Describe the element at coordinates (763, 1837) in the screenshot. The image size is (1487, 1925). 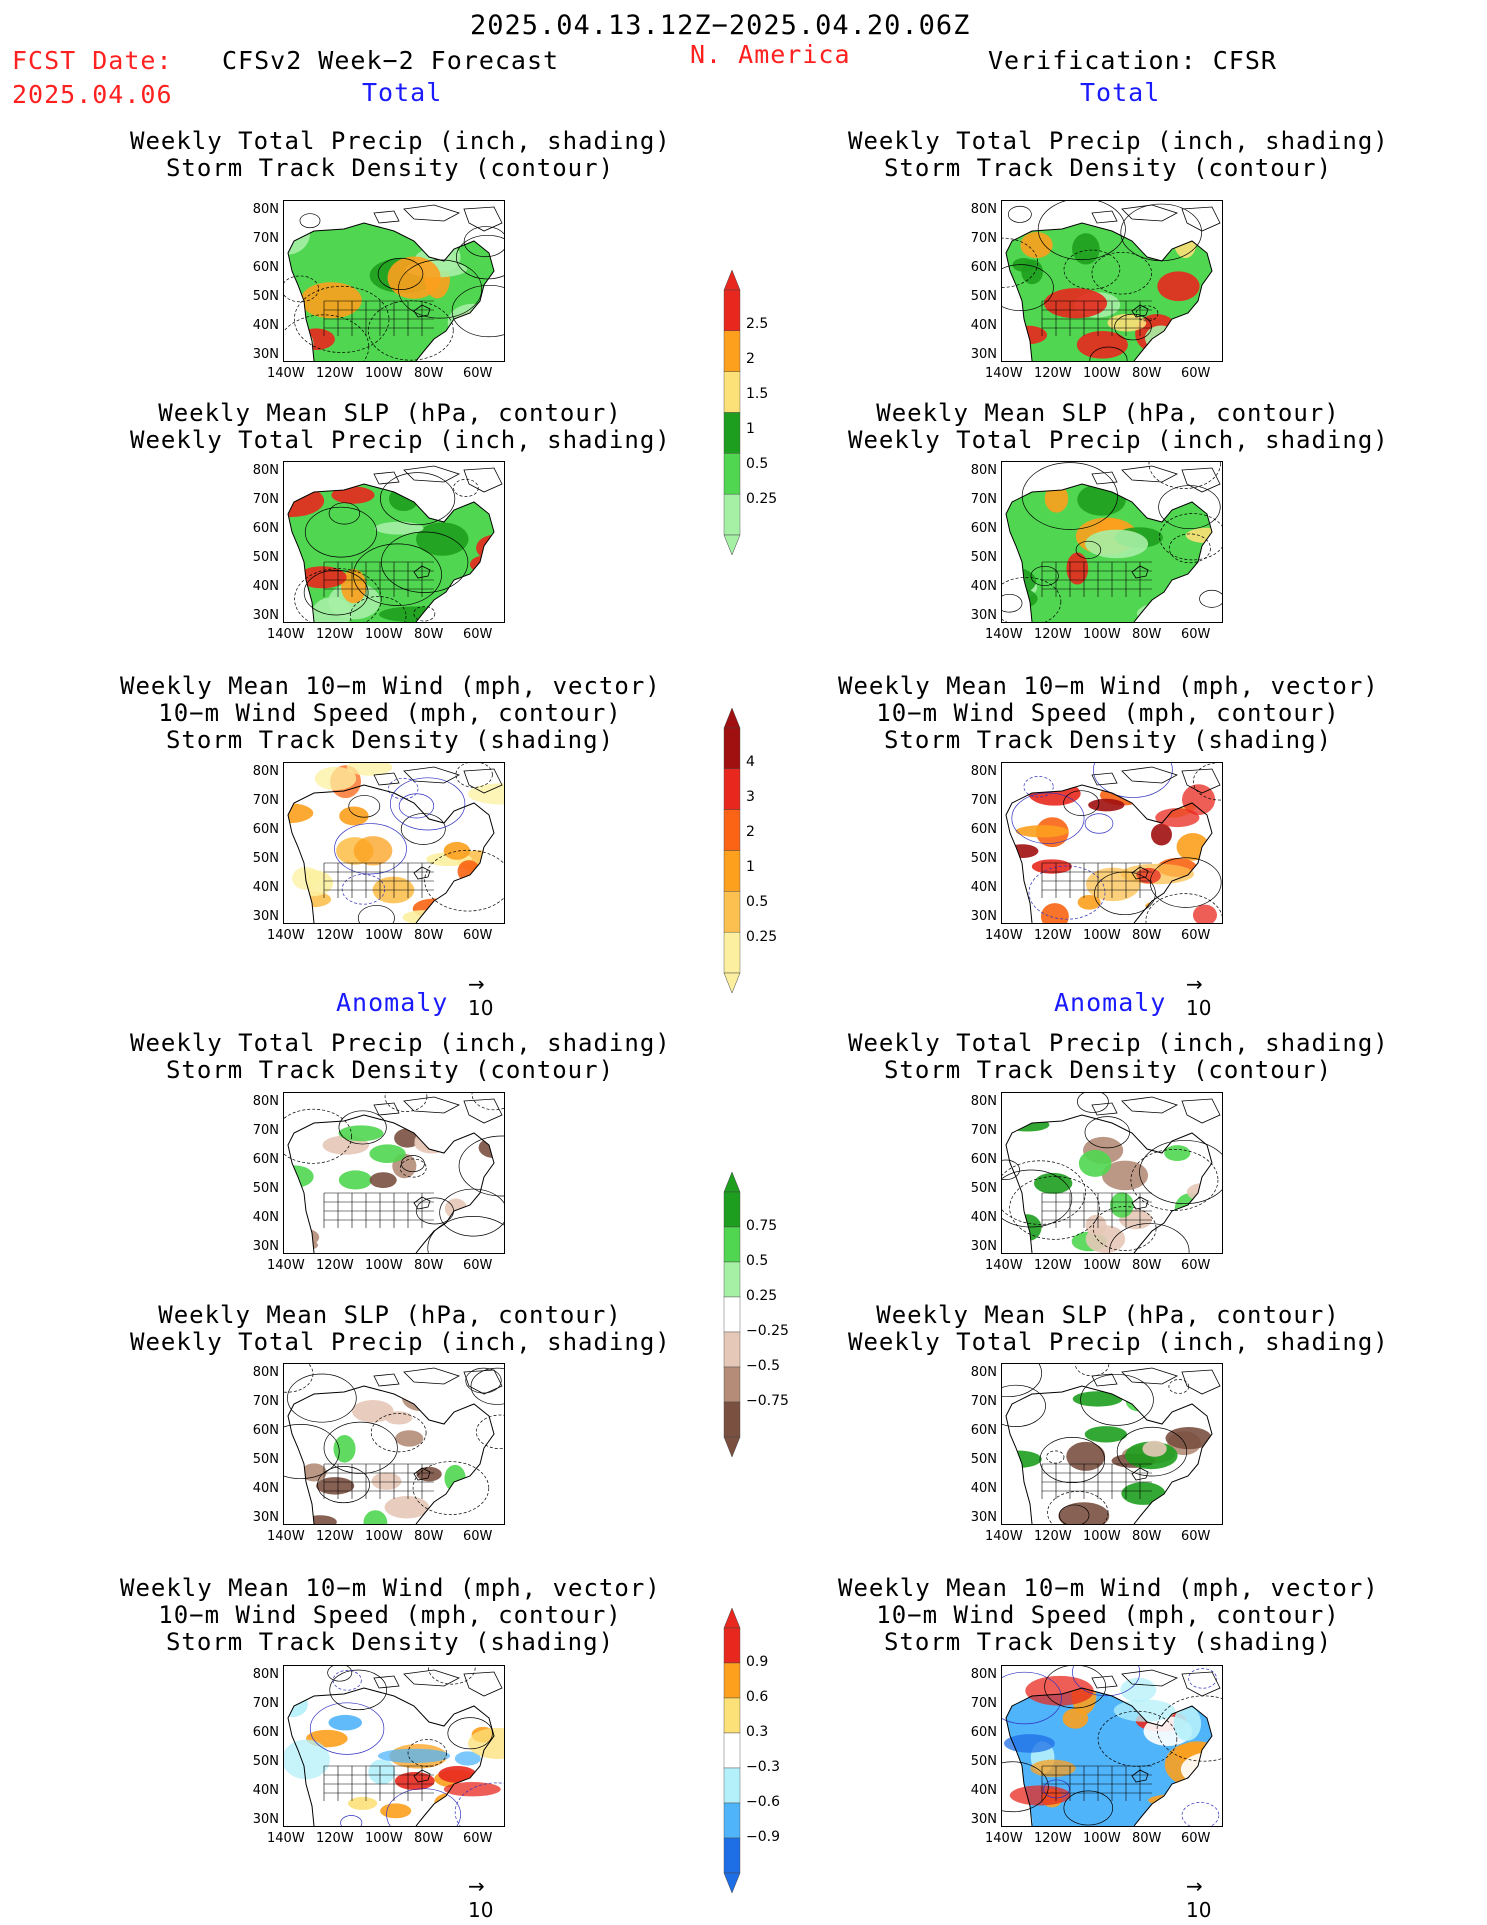
I see `colorbar-label: −0.9` at that location.